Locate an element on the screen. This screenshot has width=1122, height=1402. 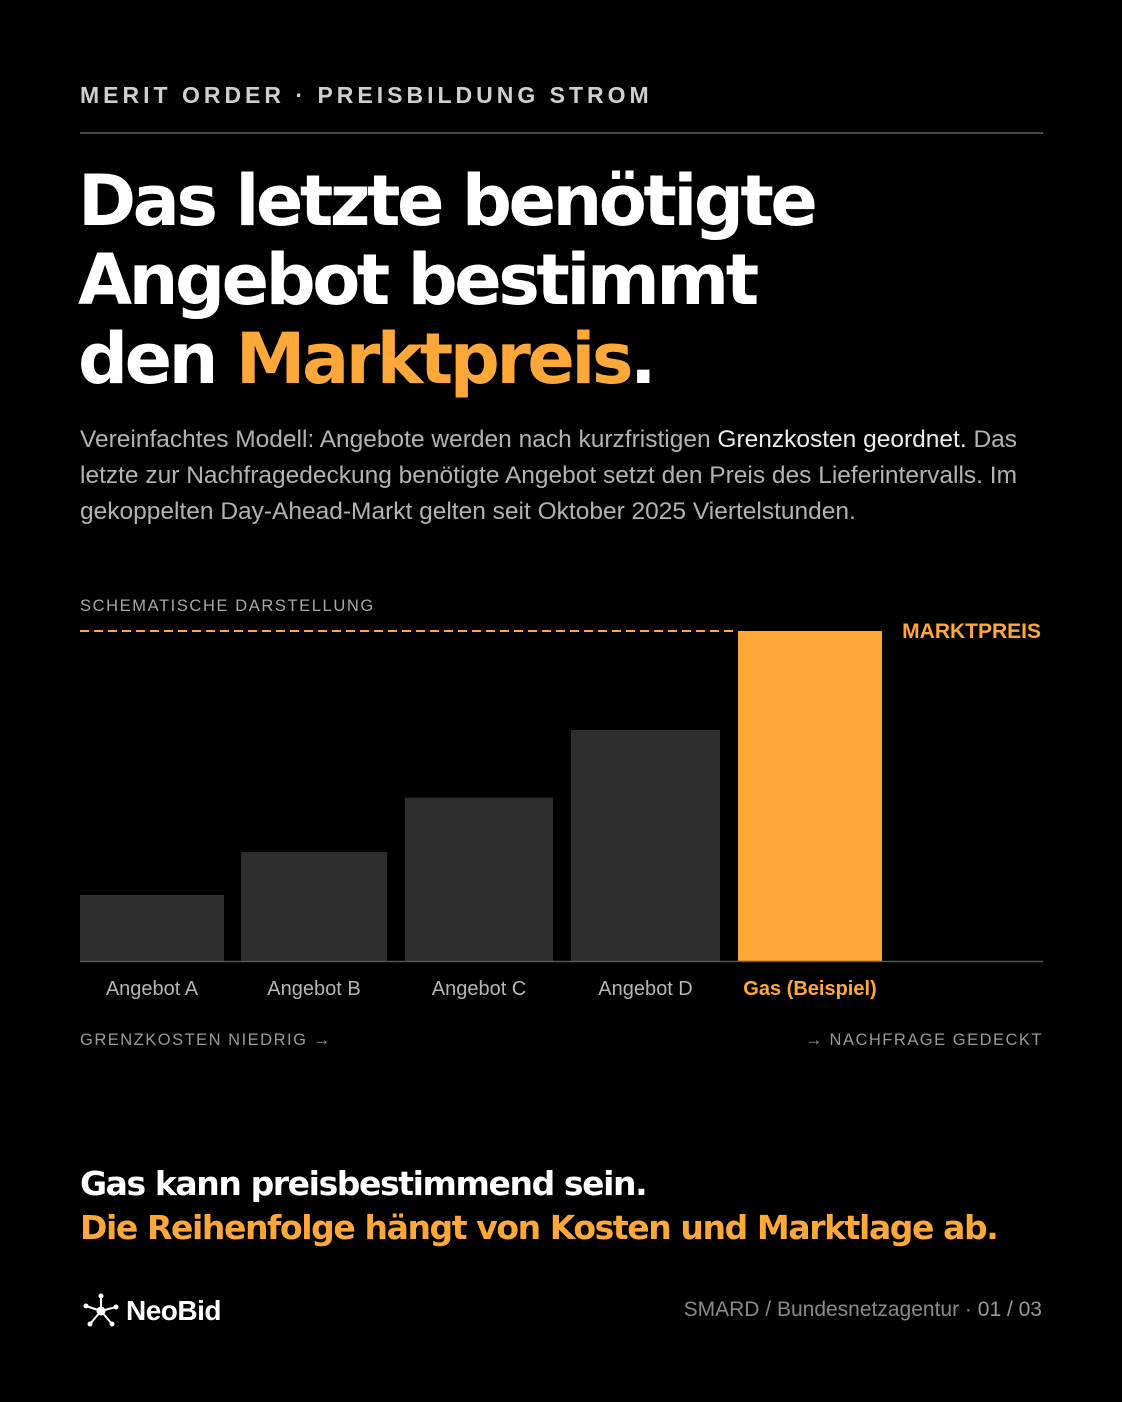
source-credit: SMARD / Bundesnetzagentur · 01 / 03 is located at coordinates (863, 1310).